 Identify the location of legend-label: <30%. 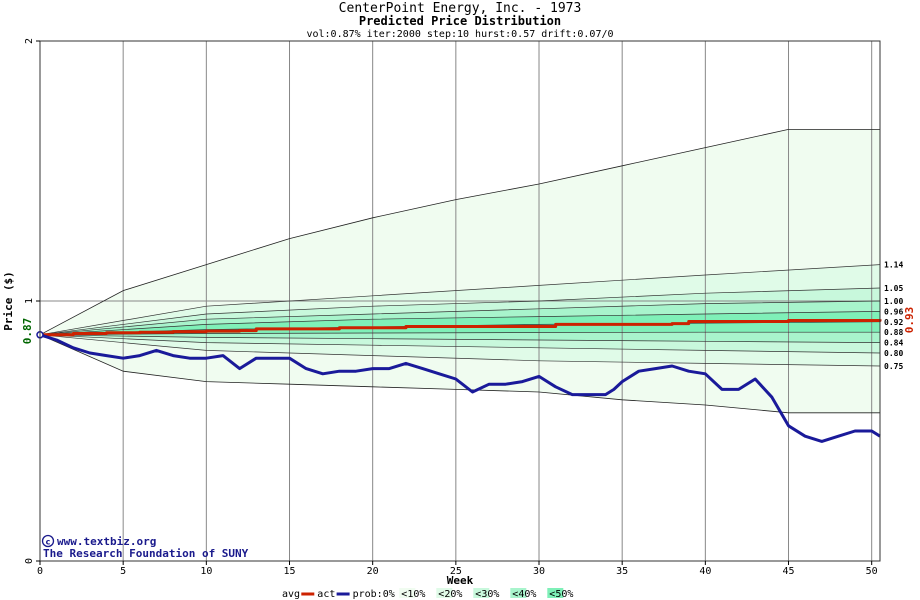
(487, 594).